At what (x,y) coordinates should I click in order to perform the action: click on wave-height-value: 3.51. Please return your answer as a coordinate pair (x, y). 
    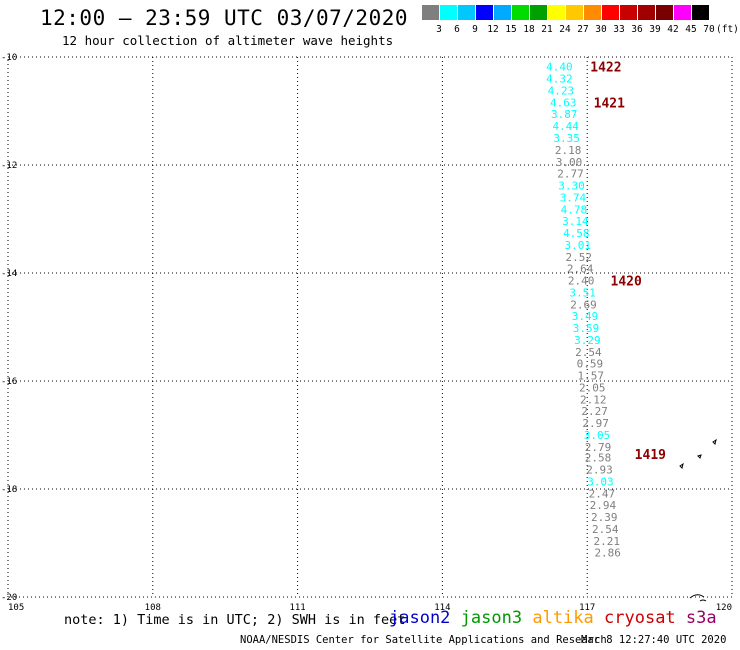
    Looking at the image, I should click on (582, 292).